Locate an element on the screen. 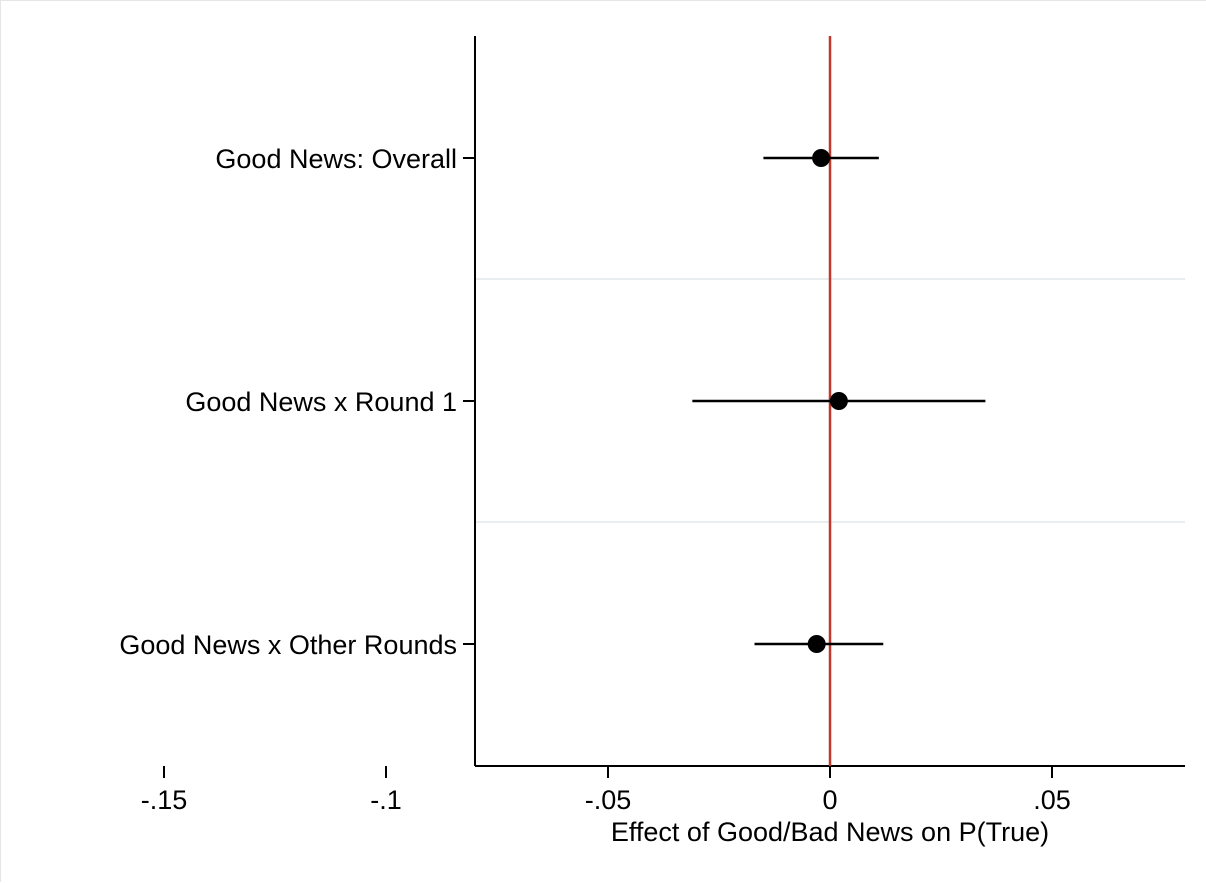 The height and width of the screenshot is (883, 1206). x-tick-label-2: -.1 is located at coordinates (386, 800).